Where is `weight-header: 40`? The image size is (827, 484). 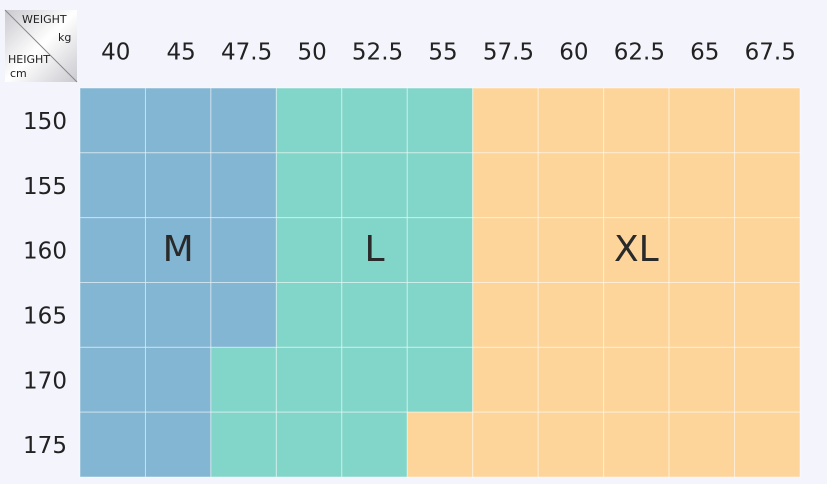
weight-header: 40 is located at coordinates (115, 53).